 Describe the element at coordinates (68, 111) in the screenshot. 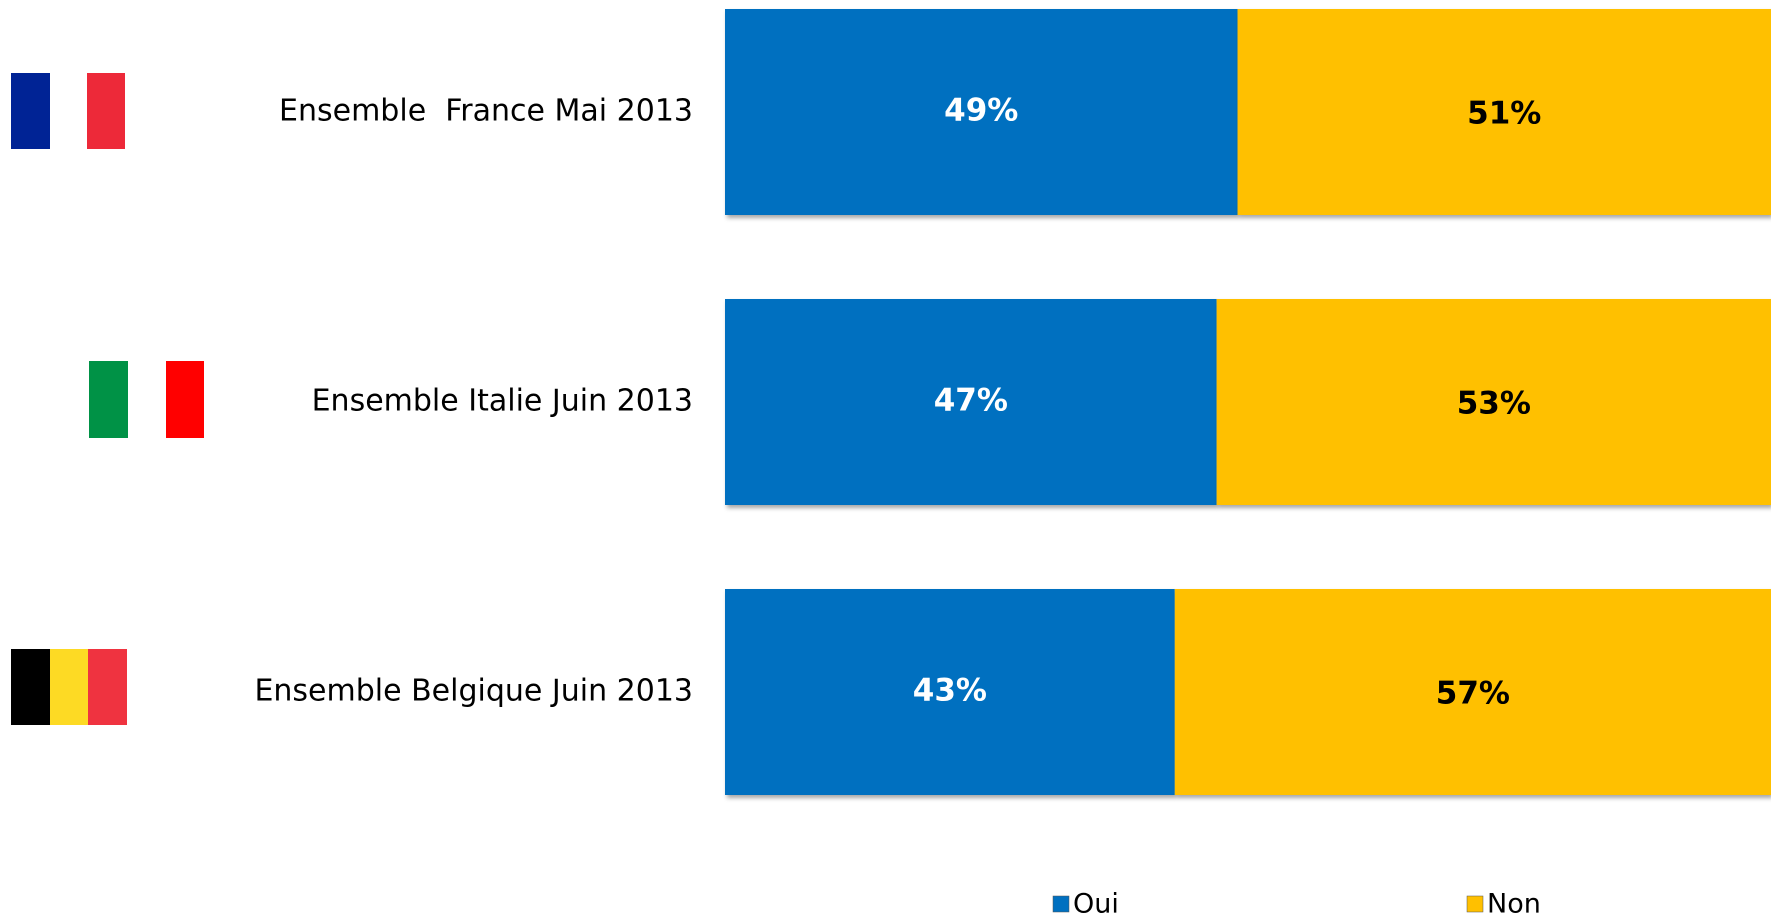

I see `flag-france` at that location.